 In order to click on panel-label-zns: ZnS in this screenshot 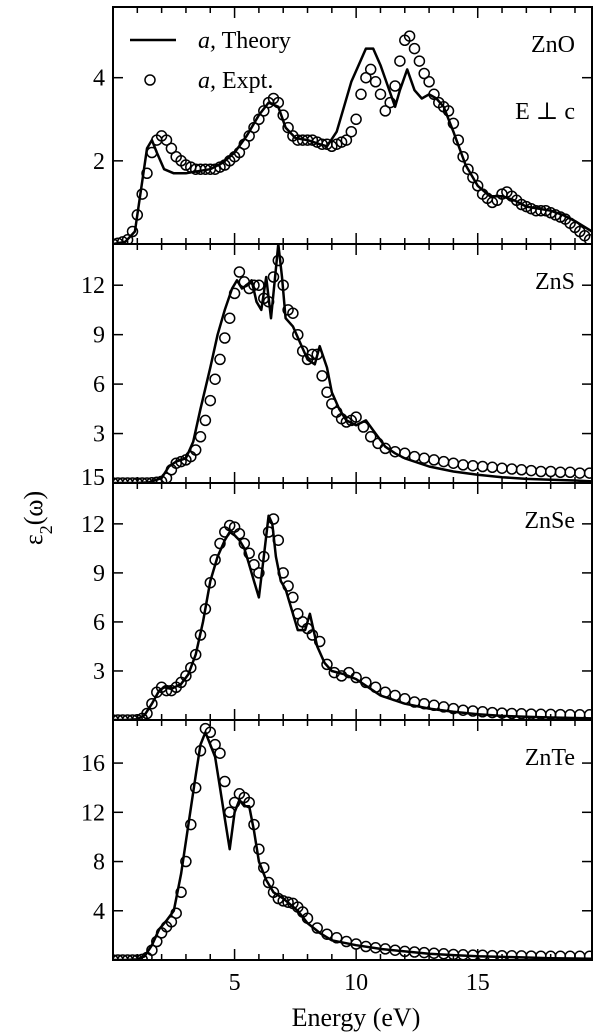, I will do `click(555, 282)`.